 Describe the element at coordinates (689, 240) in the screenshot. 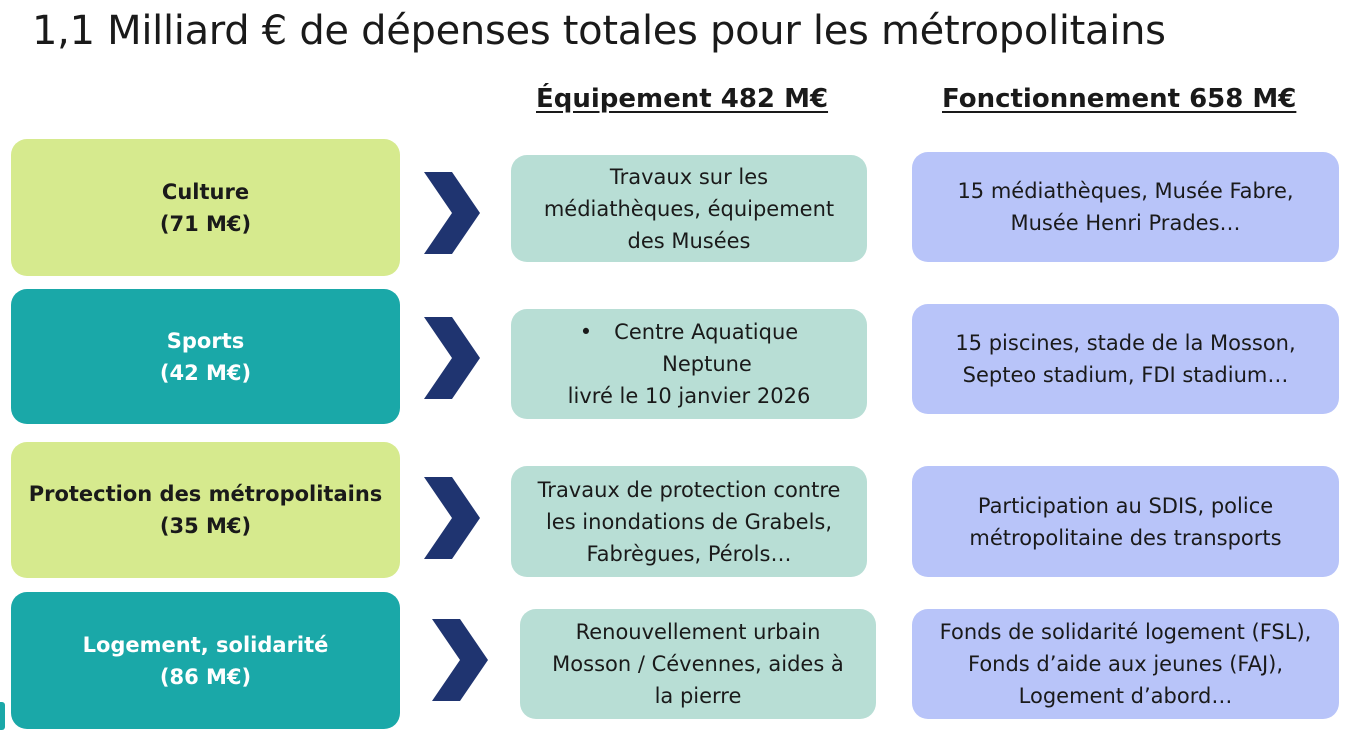

I see `text-line: des Musées` at that location.